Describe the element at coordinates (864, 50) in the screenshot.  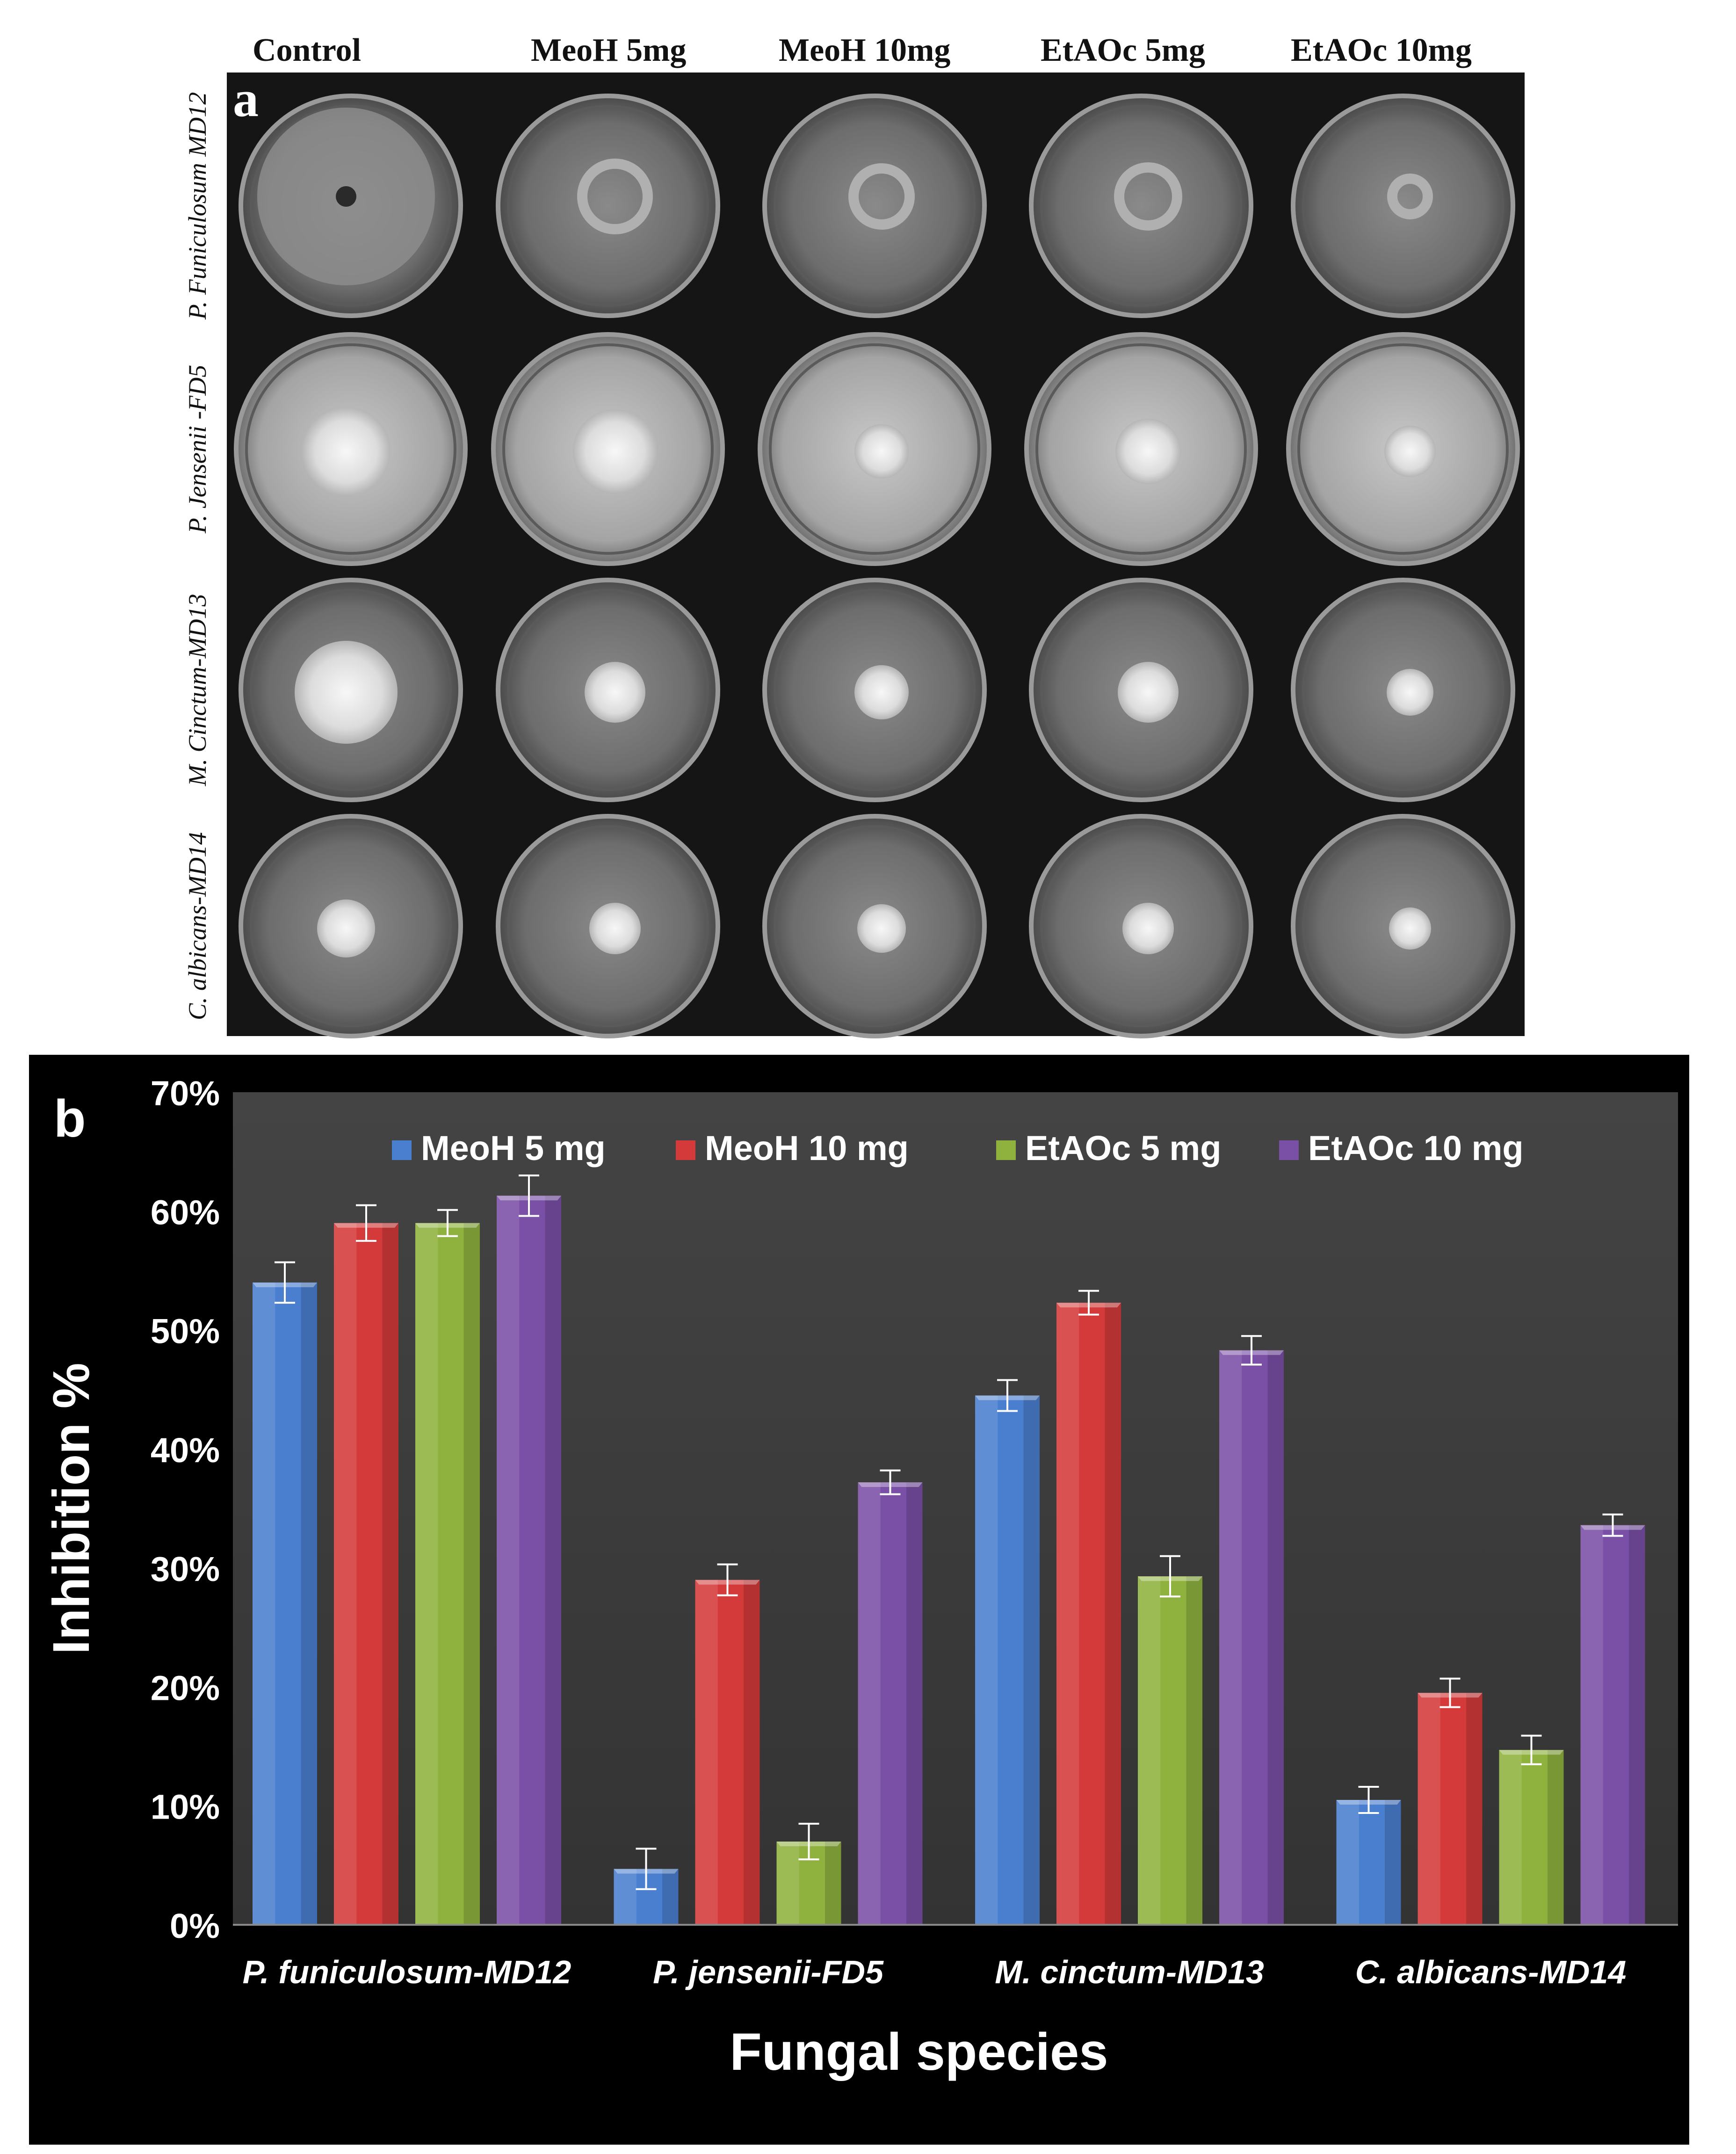
I see `column-header: MeoH 10mg` at that location.